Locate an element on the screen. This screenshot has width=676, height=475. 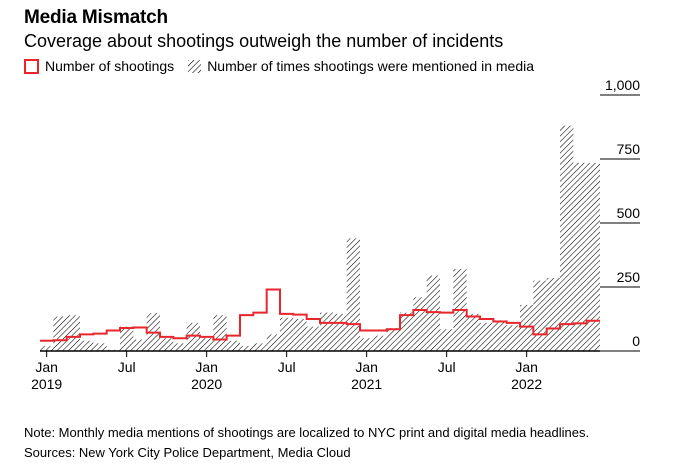
y-tick-label-0: 0 is located at coordinates (636, 341).